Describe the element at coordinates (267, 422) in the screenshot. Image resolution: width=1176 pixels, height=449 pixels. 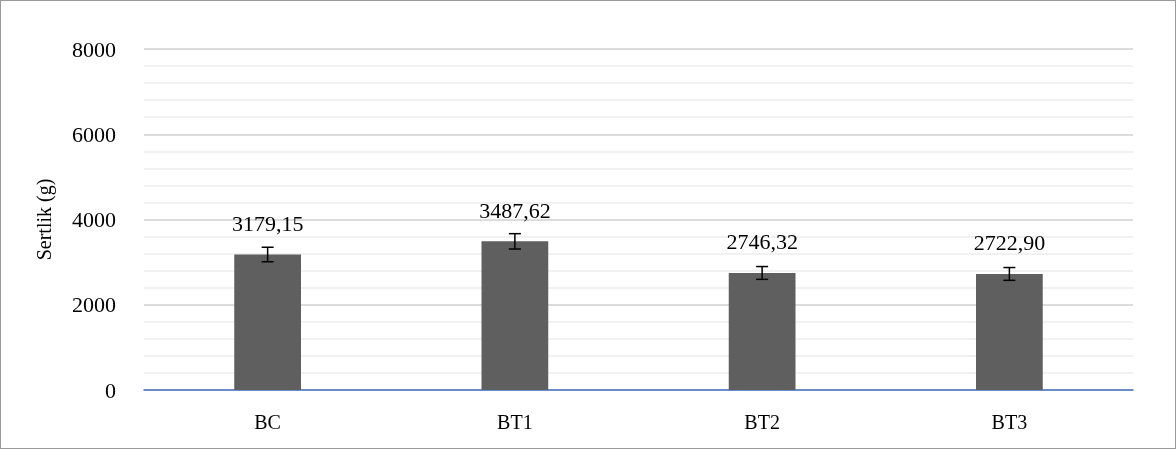
I see `x-tick-label: BC` at that location.